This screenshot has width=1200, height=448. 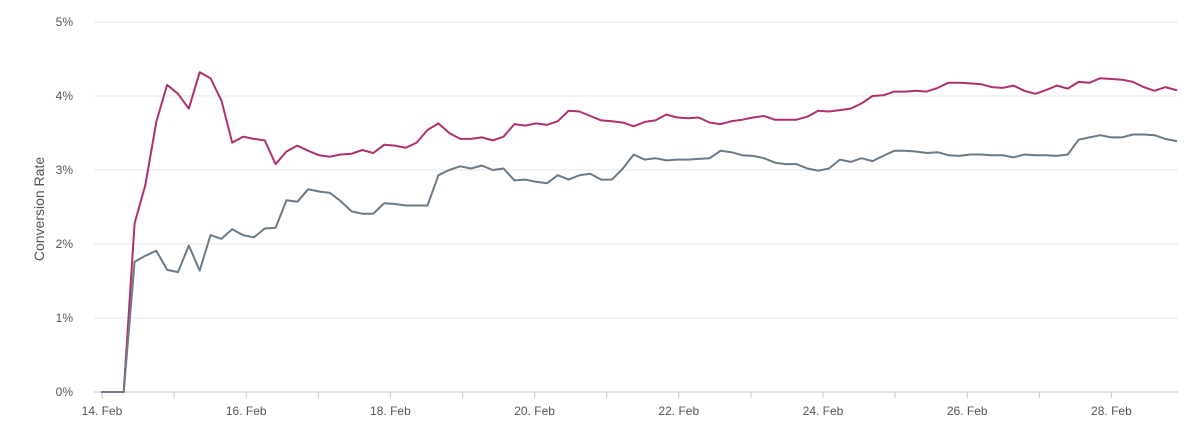 What do you see at coordinates (65, 96) in the screenshot?
I see `y-tick-label: 4%` at bounding box center [65, 96].